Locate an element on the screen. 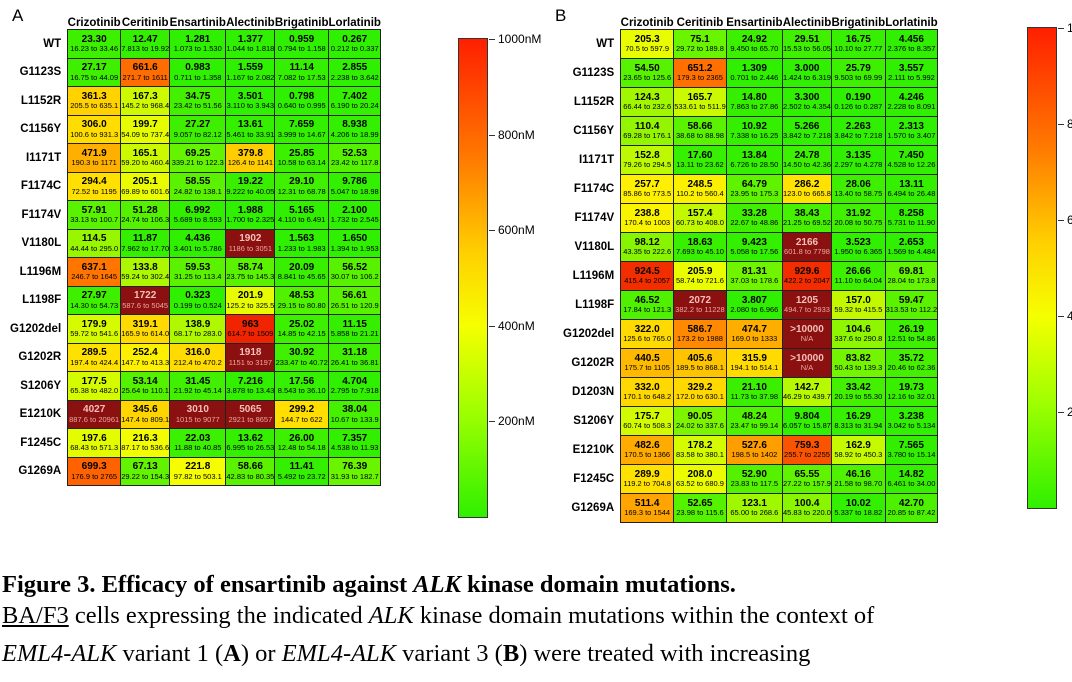 This screenshot has height=682, width=1072. confidence-interval: 16.23 to 33.46 is located at coordinates (94, 49).